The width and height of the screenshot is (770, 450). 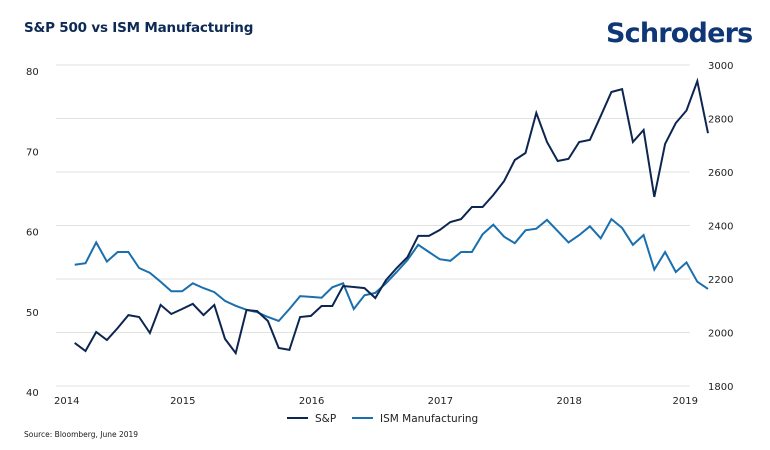 I want to click on legend-label-ism: ISM Manufacturing, so click(x=429, y=419).